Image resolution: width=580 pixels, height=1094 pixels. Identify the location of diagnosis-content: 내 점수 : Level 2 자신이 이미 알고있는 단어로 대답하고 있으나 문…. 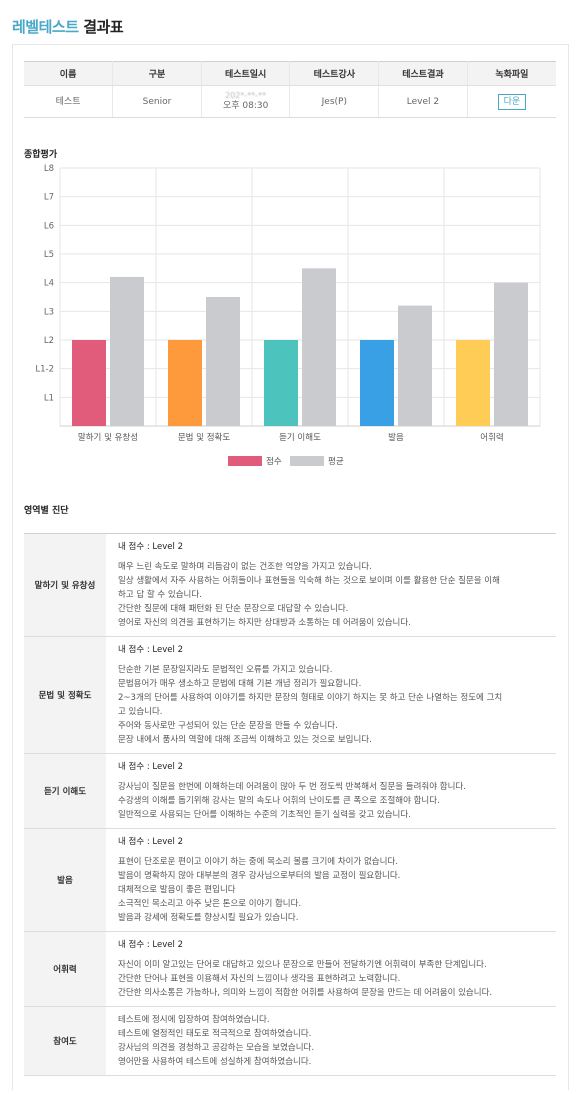
(331, 969).